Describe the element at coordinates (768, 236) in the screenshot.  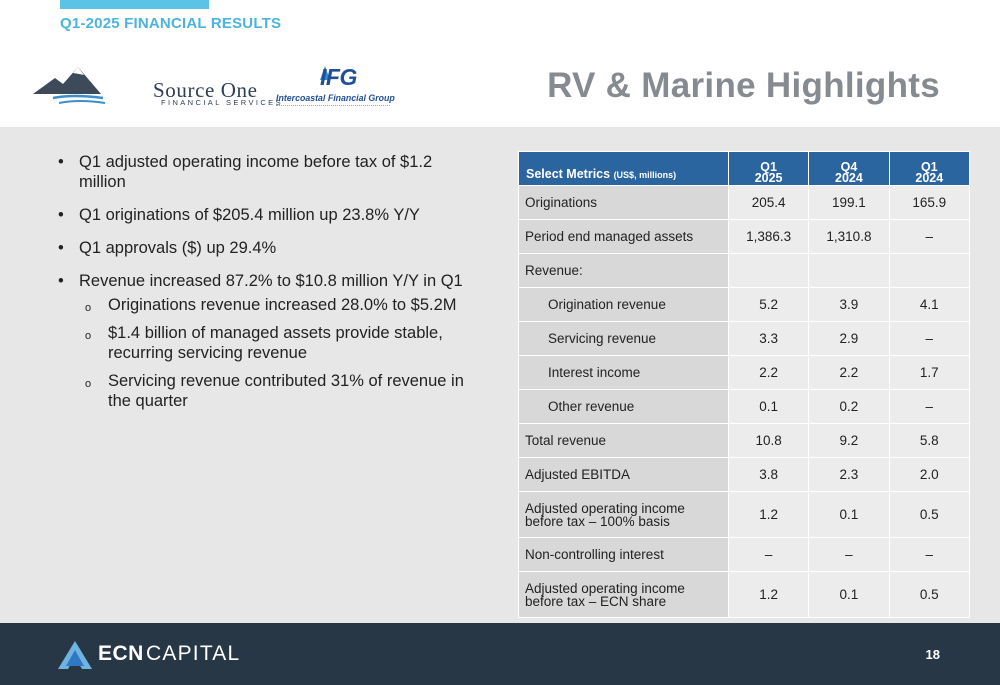
I see `row-value: 1,386.3` at that location.